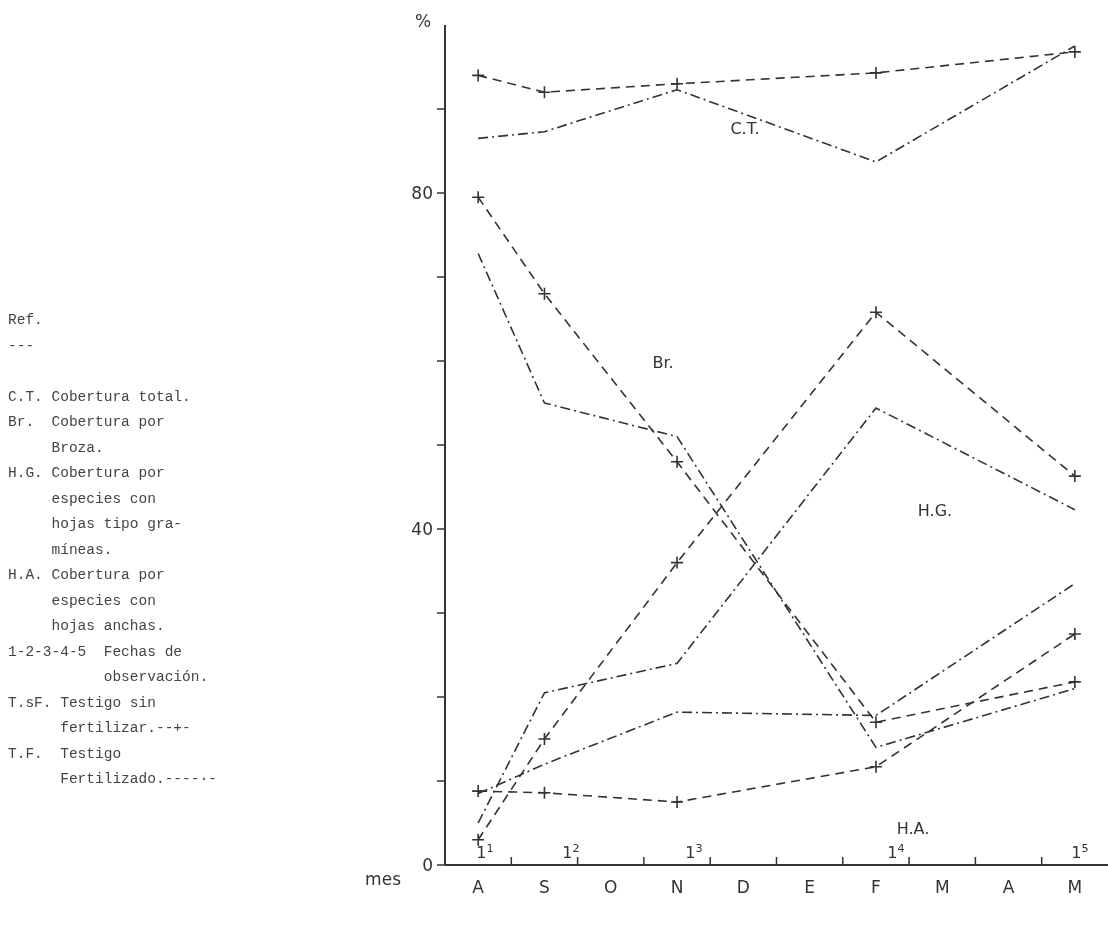 The height and width of the screenshot is (933, 1108). What do you see at coordinates (100, 397) in the screenshot?
I see `text: C.T. Cobertura total.` at bounding box center [100, 397].